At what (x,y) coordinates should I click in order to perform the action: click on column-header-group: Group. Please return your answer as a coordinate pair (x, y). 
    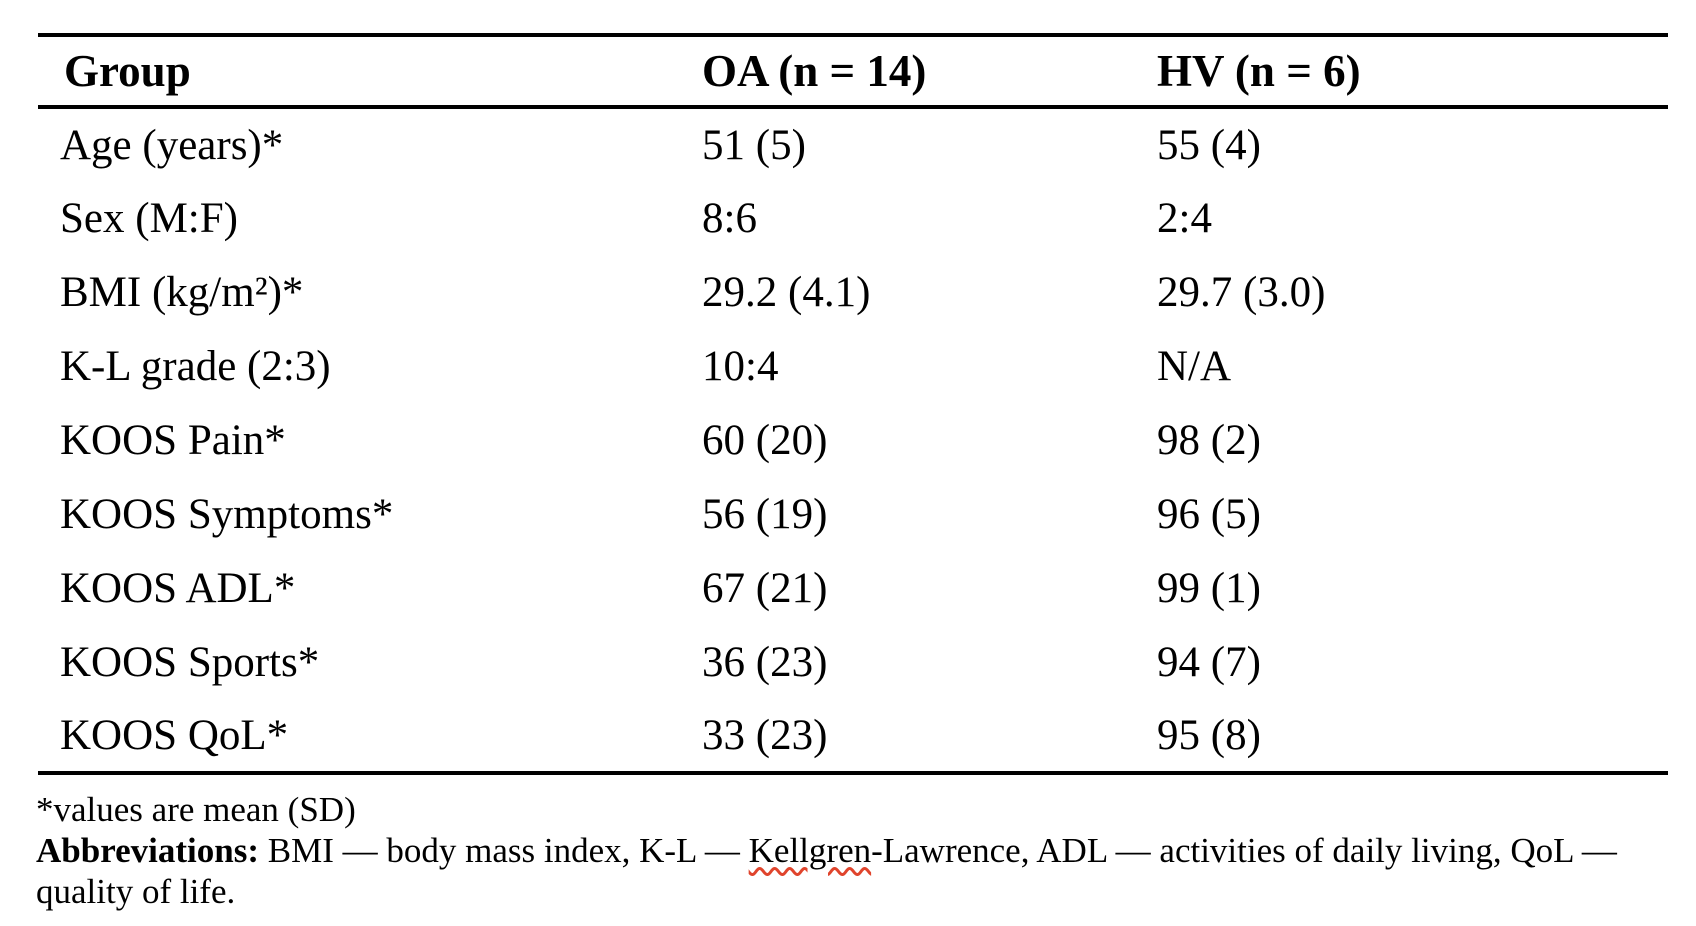
    Looking at the image, I should click on (127, 71).